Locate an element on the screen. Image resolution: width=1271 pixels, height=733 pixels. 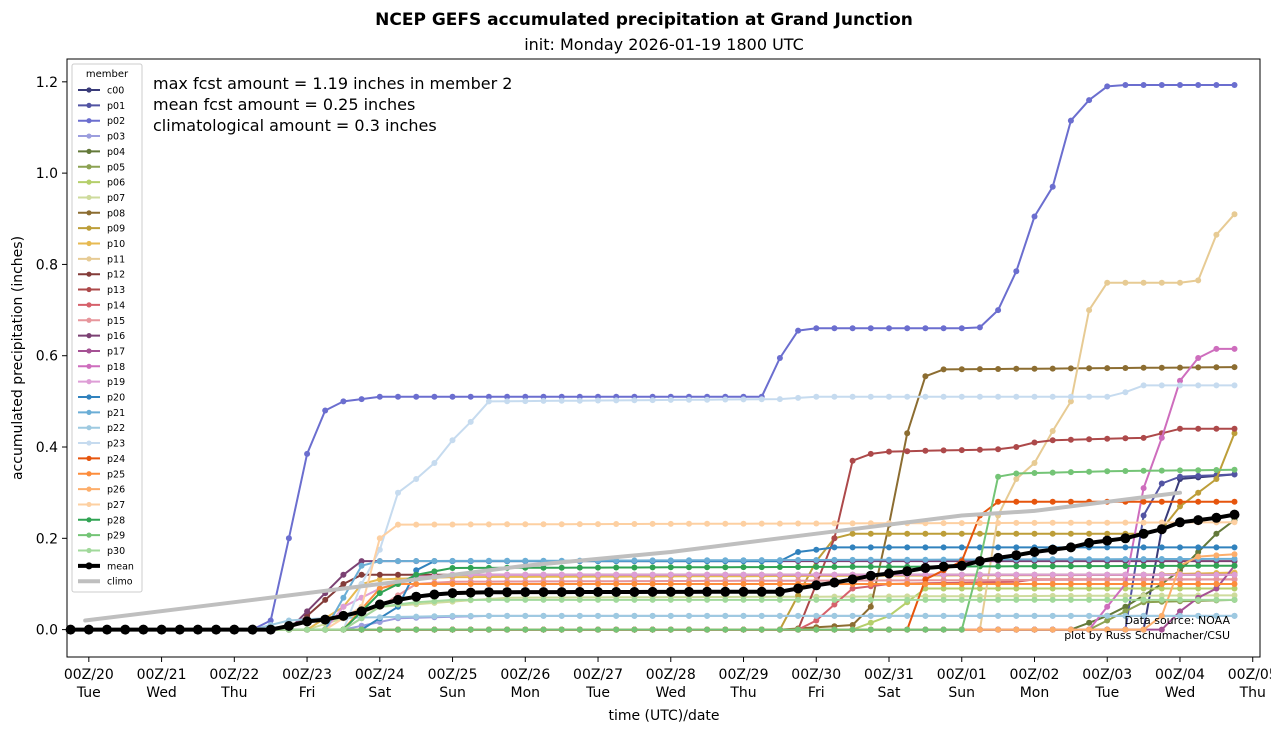
legend-item-p29: p29 is located at coordinates (101, 536).